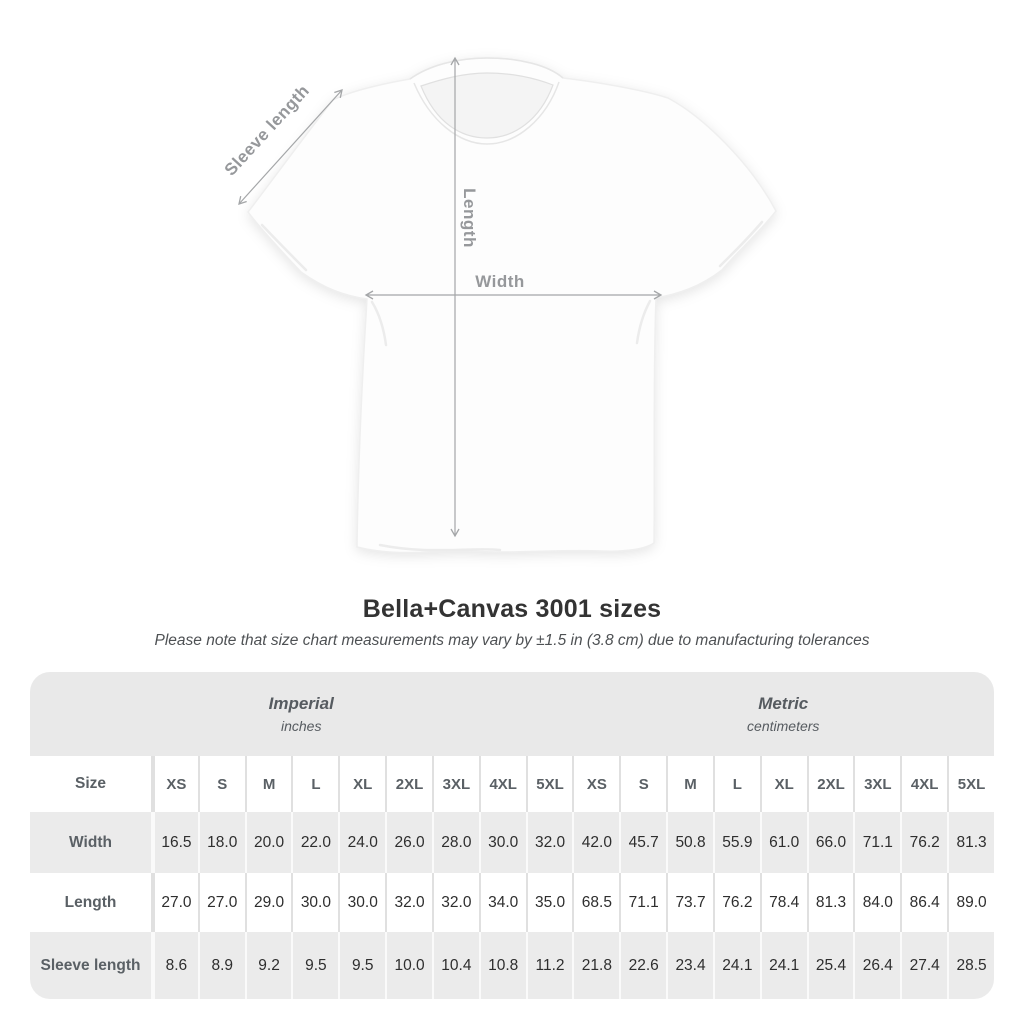 The height and width of the screenshot is (1024, 1024). Describe the element at coordinates (689, 965) in the screenshot. I see `value-cell: 23.4` at that location.